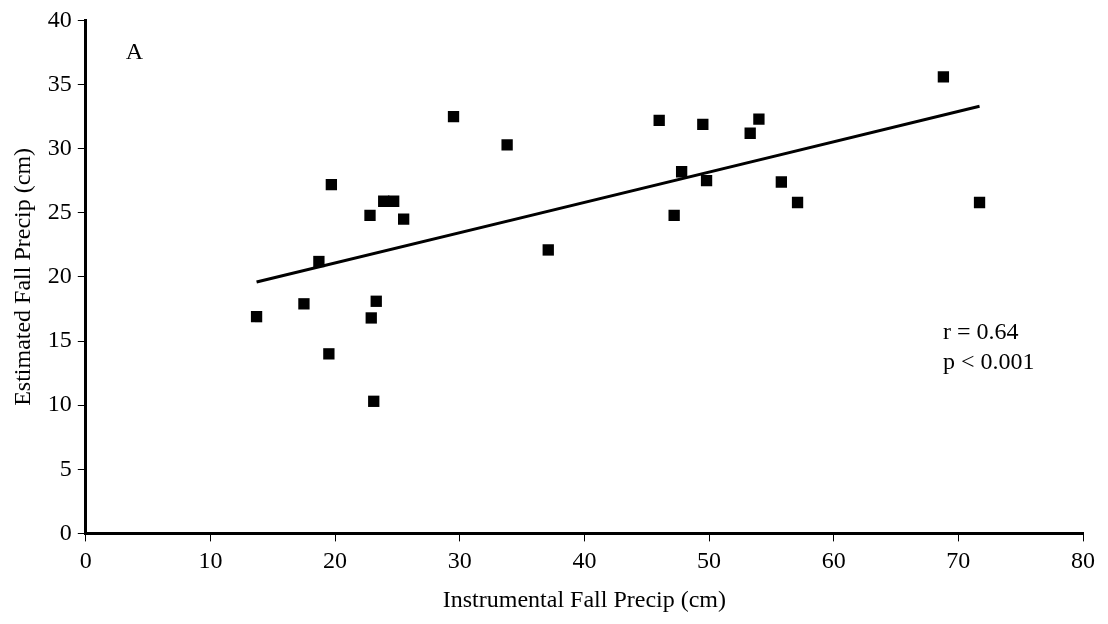 This screenshot has width=1108, height=624. What do you see at coordinates (59, 275) in the screenshot?
I see `y-tick-label: 20` at bounding box center [59, 275].